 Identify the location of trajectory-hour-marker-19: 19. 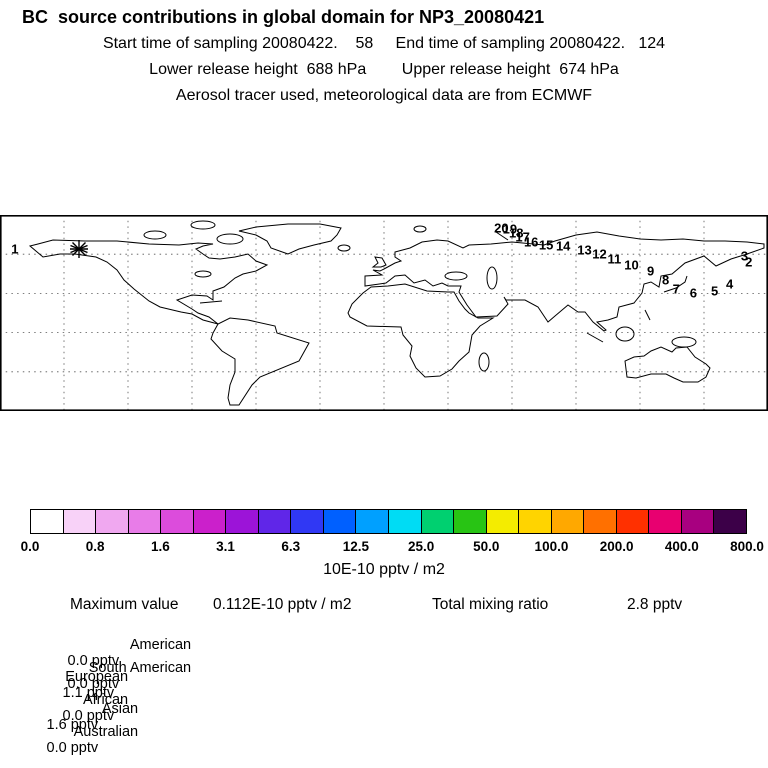
(510, 229).